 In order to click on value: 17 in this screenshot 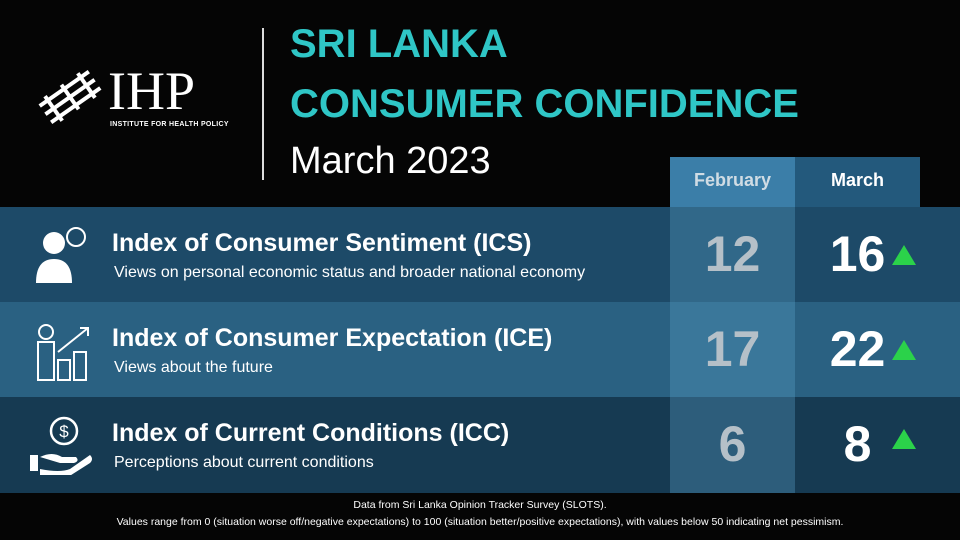, I will do `click(732, 349)`.